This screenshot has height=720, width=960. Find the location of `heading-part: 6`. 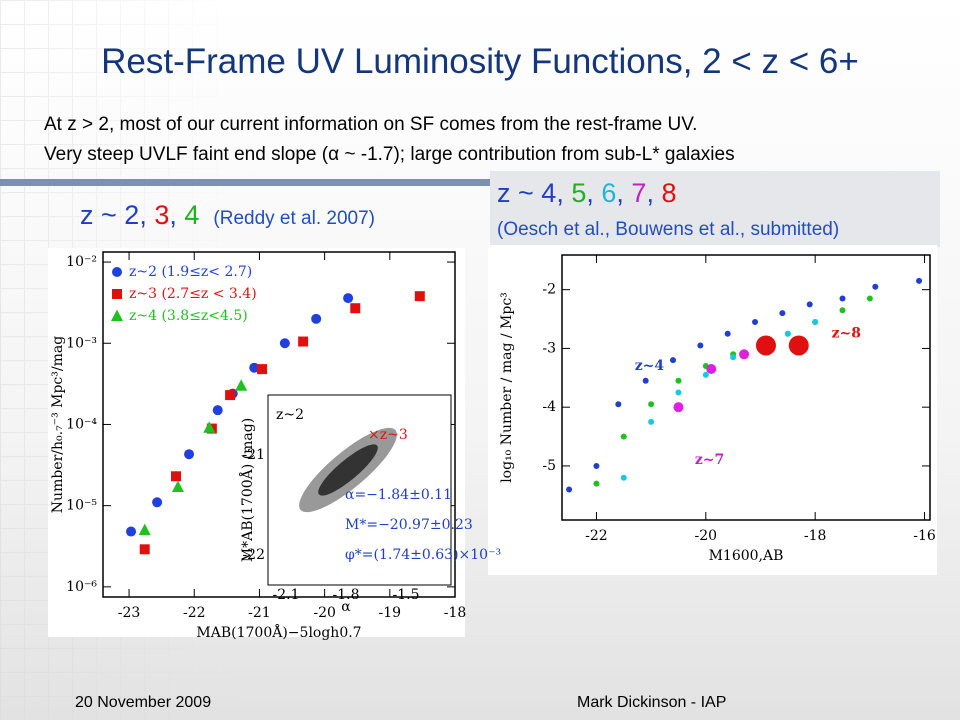

heading-part: 6 is located at coordinates (609, 193).